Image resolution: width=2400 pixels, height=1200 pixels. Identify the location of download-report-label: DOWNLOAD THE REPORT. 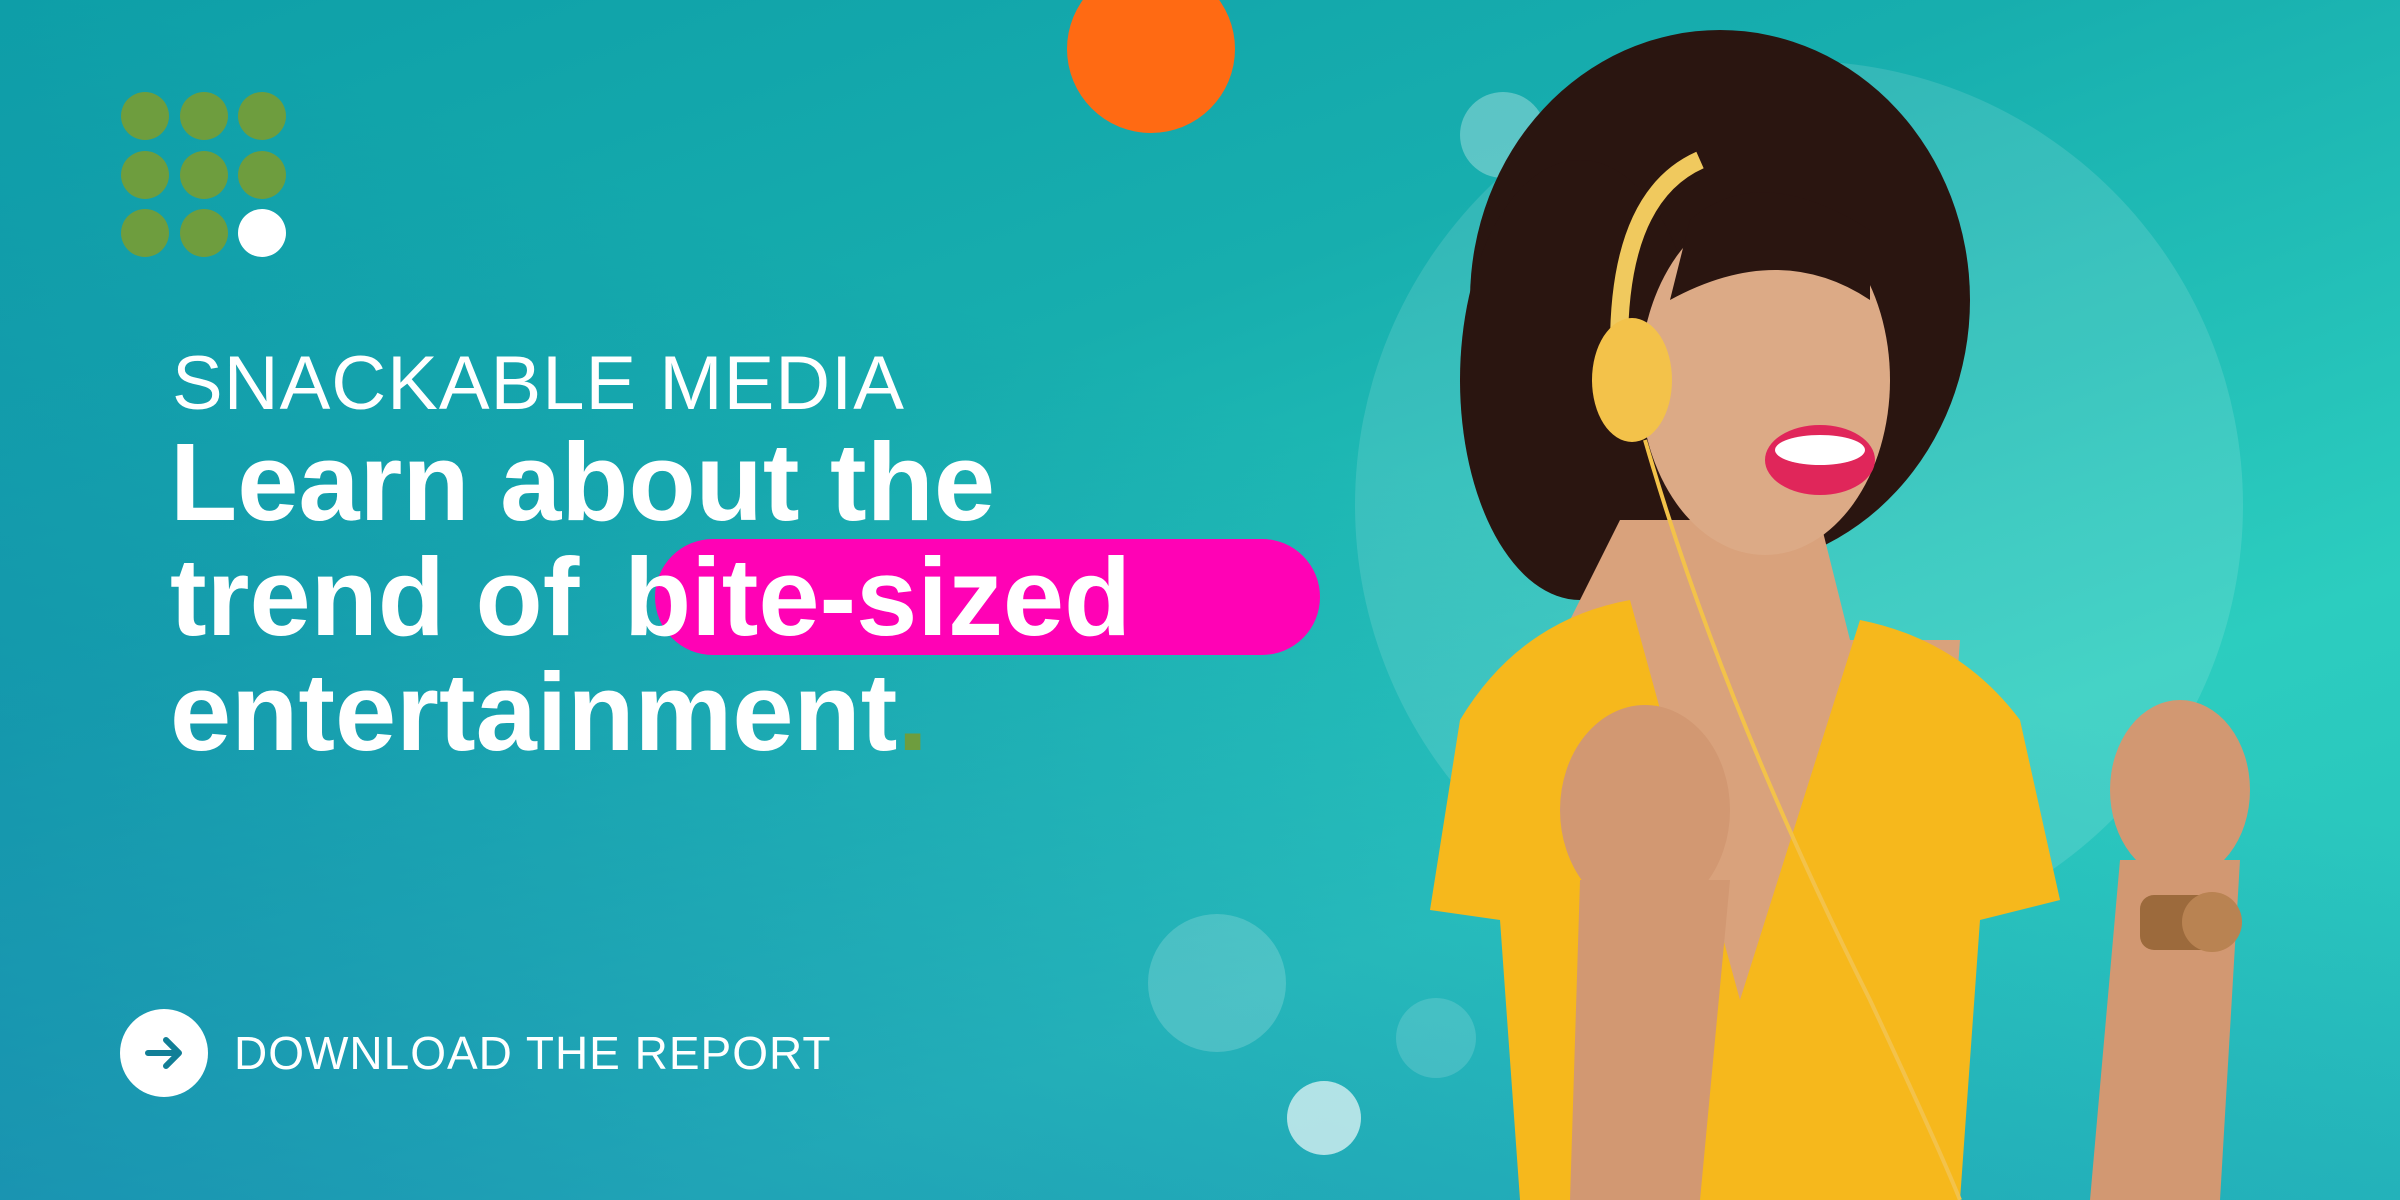
(533, 1053).